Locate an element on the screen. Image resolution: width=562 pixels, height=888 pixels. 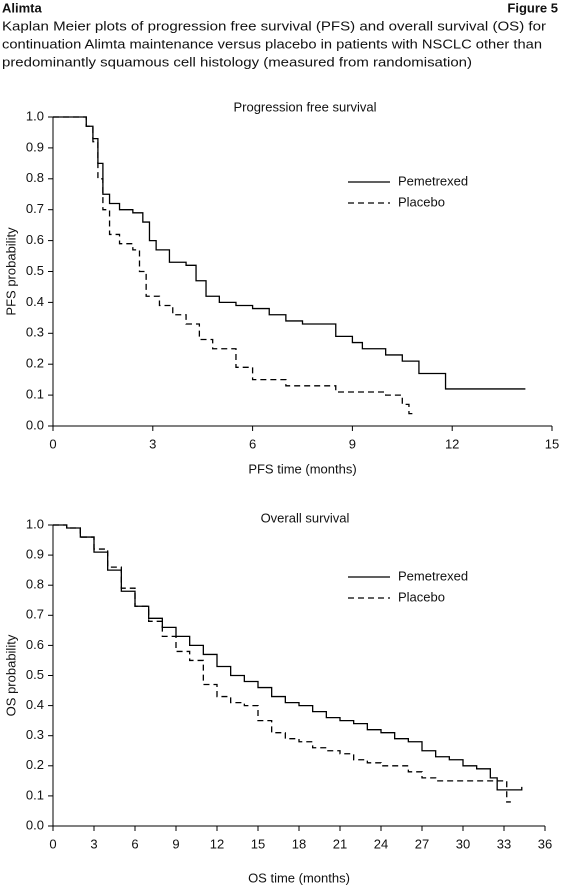
x-tick-label: 18 is located at coordinates (299, 843).